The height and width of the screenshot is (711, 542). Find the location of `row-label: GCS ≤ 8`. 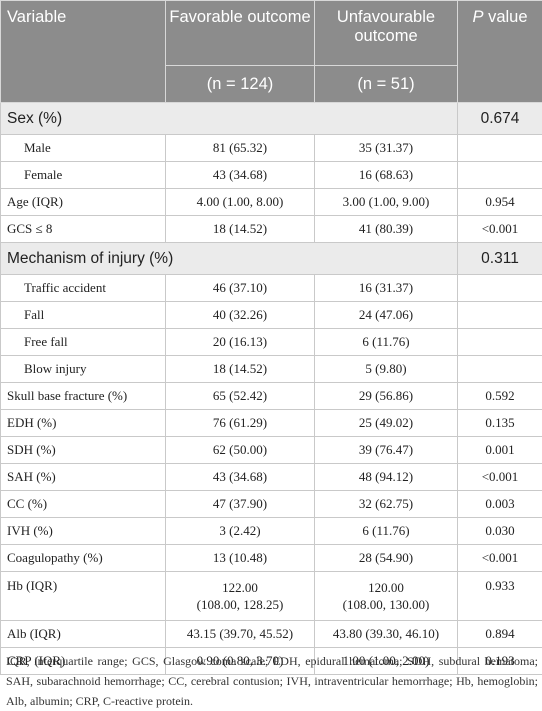

row-label: GCS ≤ 8 is located at coordinates (83, 229).